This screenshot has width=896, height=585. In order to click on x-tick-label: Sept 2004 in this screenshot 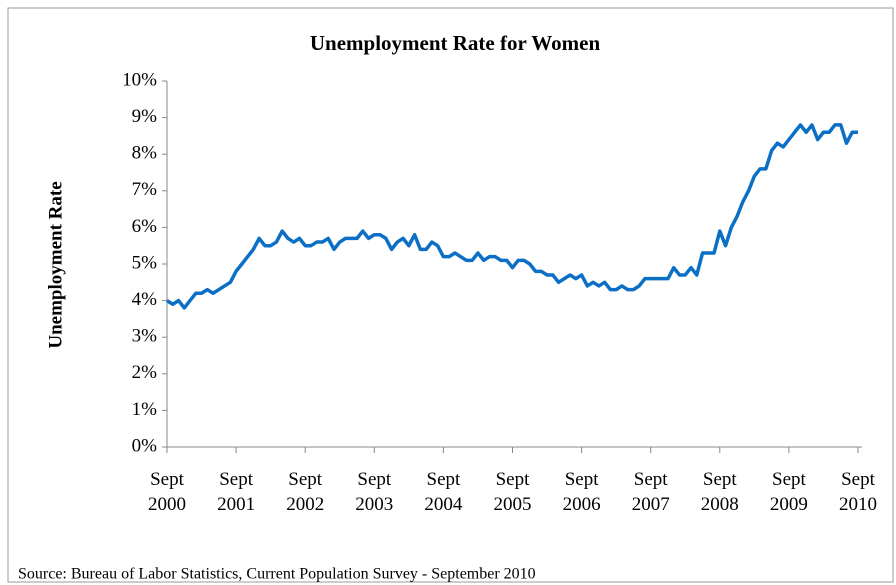, I will do `click(443, 492)`.